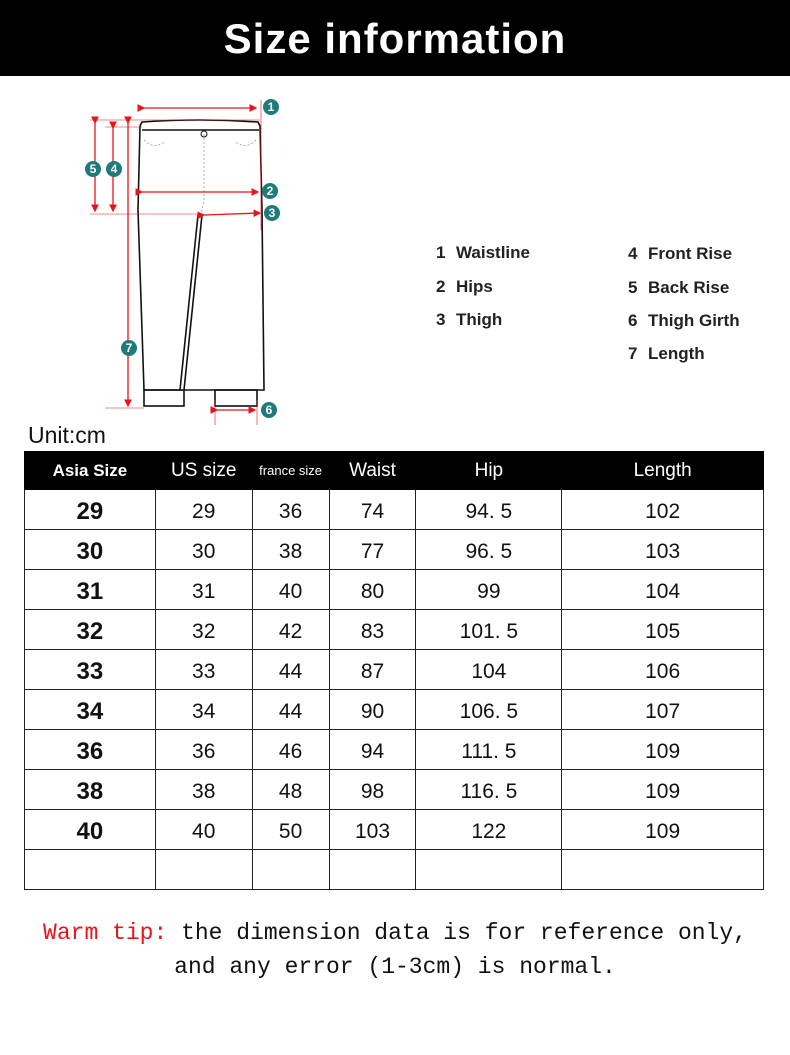 This screenshot has height=1055, width=790. What do you see at coordinates (679, 287) in the screenshot?
I see `legend-item: 5 Back Rise` at bounding box center [679, 287].